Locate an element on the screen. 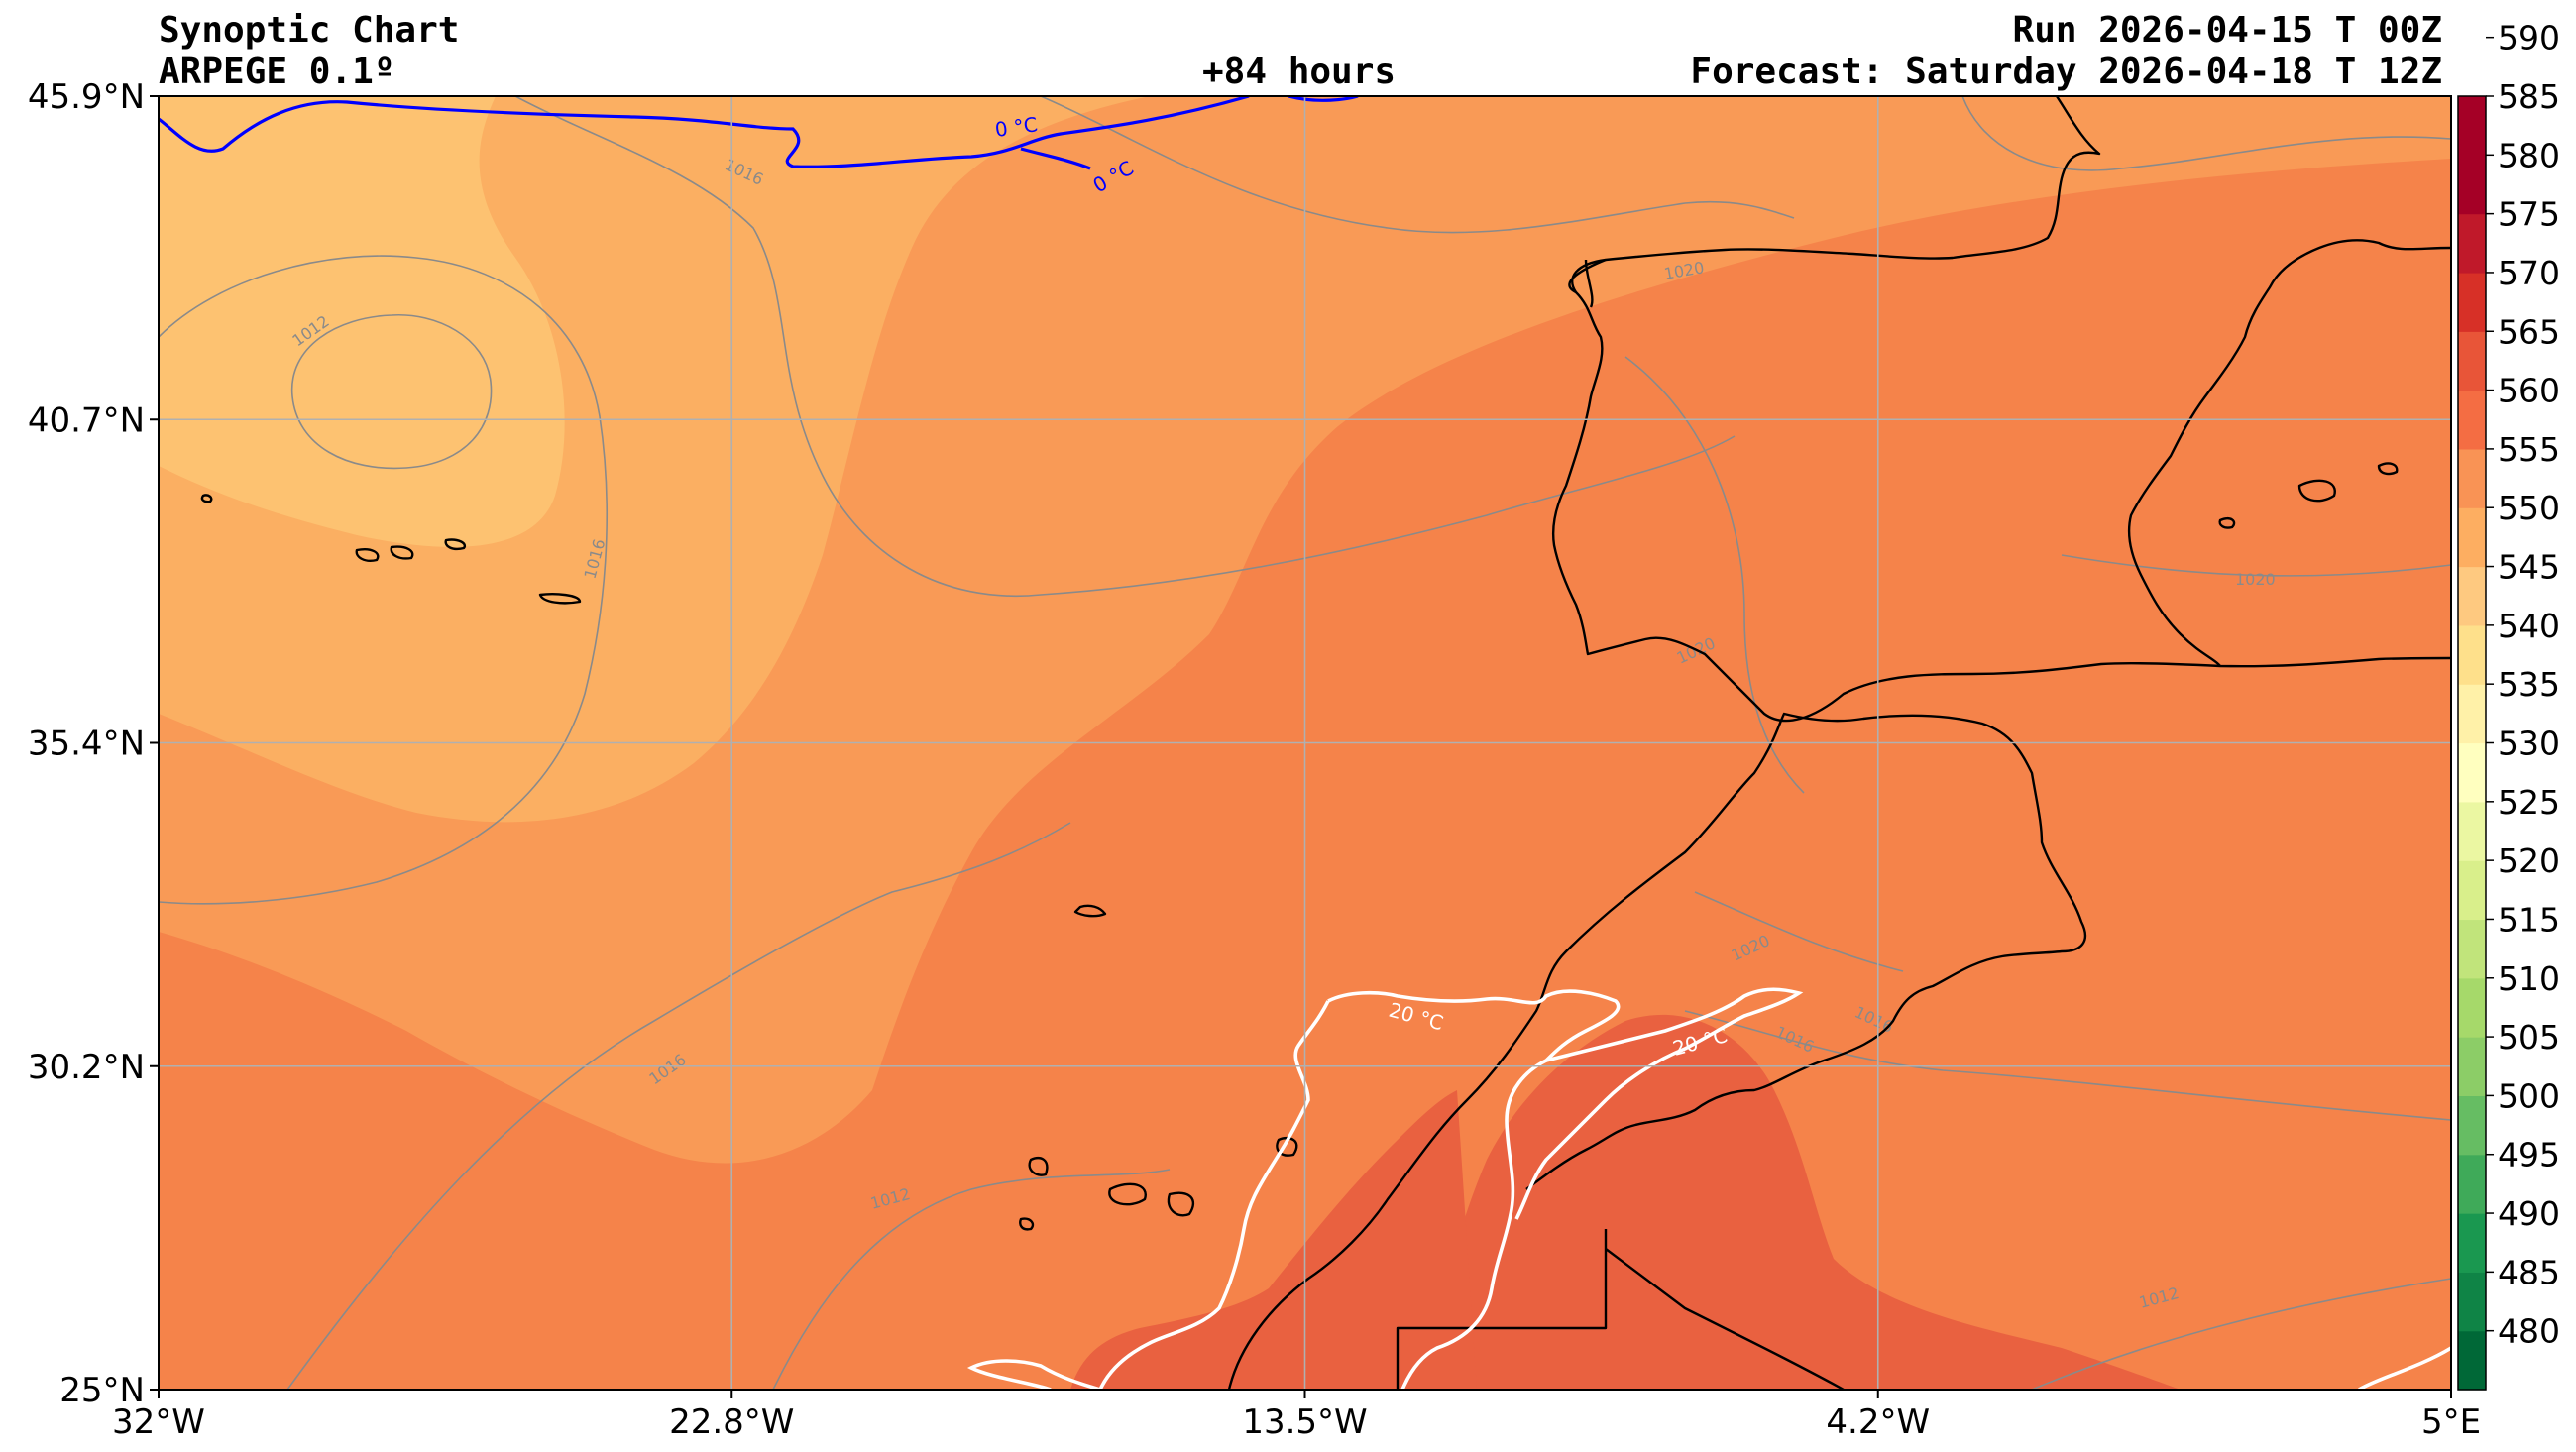  isobar-1020-north is located at coordinates (1417, 165).